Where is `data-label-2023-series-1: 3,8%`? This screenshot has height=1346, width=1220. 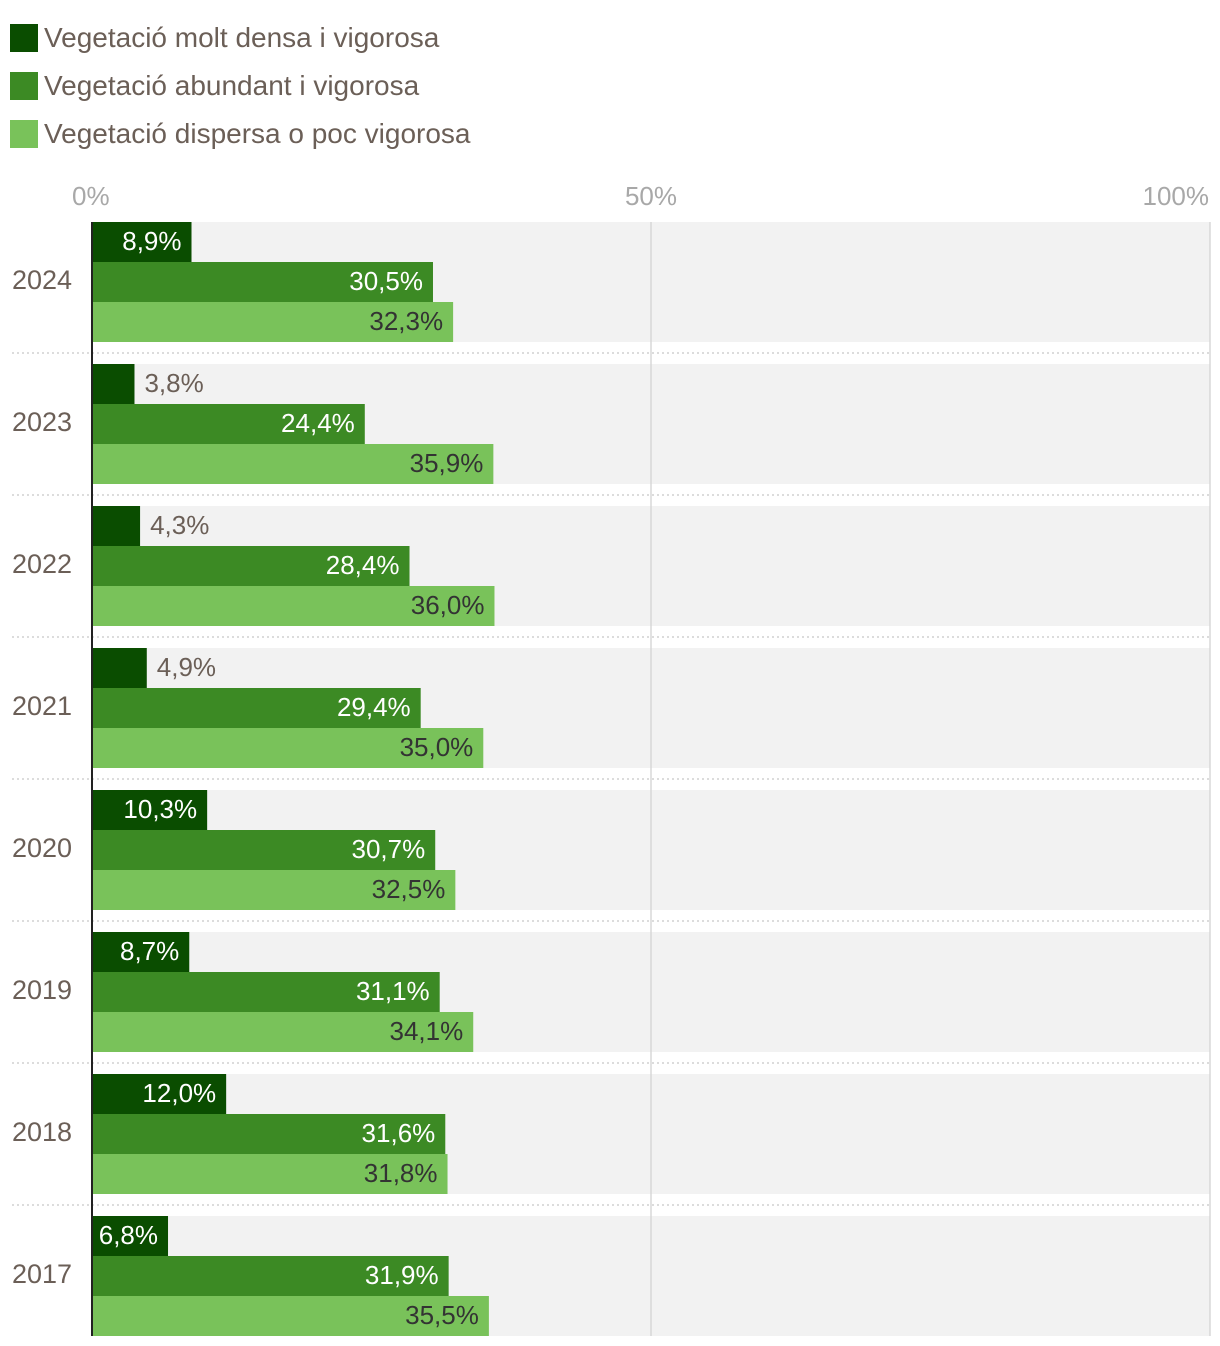 data-label-2023-series-1: 3,8% is located at coordinates (173, 383).